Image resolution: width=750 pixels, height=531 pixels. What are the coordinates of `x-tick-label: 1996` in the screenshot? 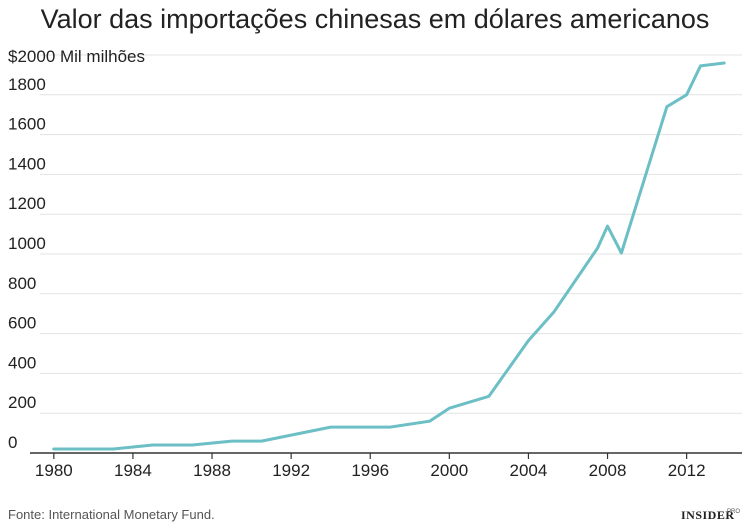 It's located at (370, 470).